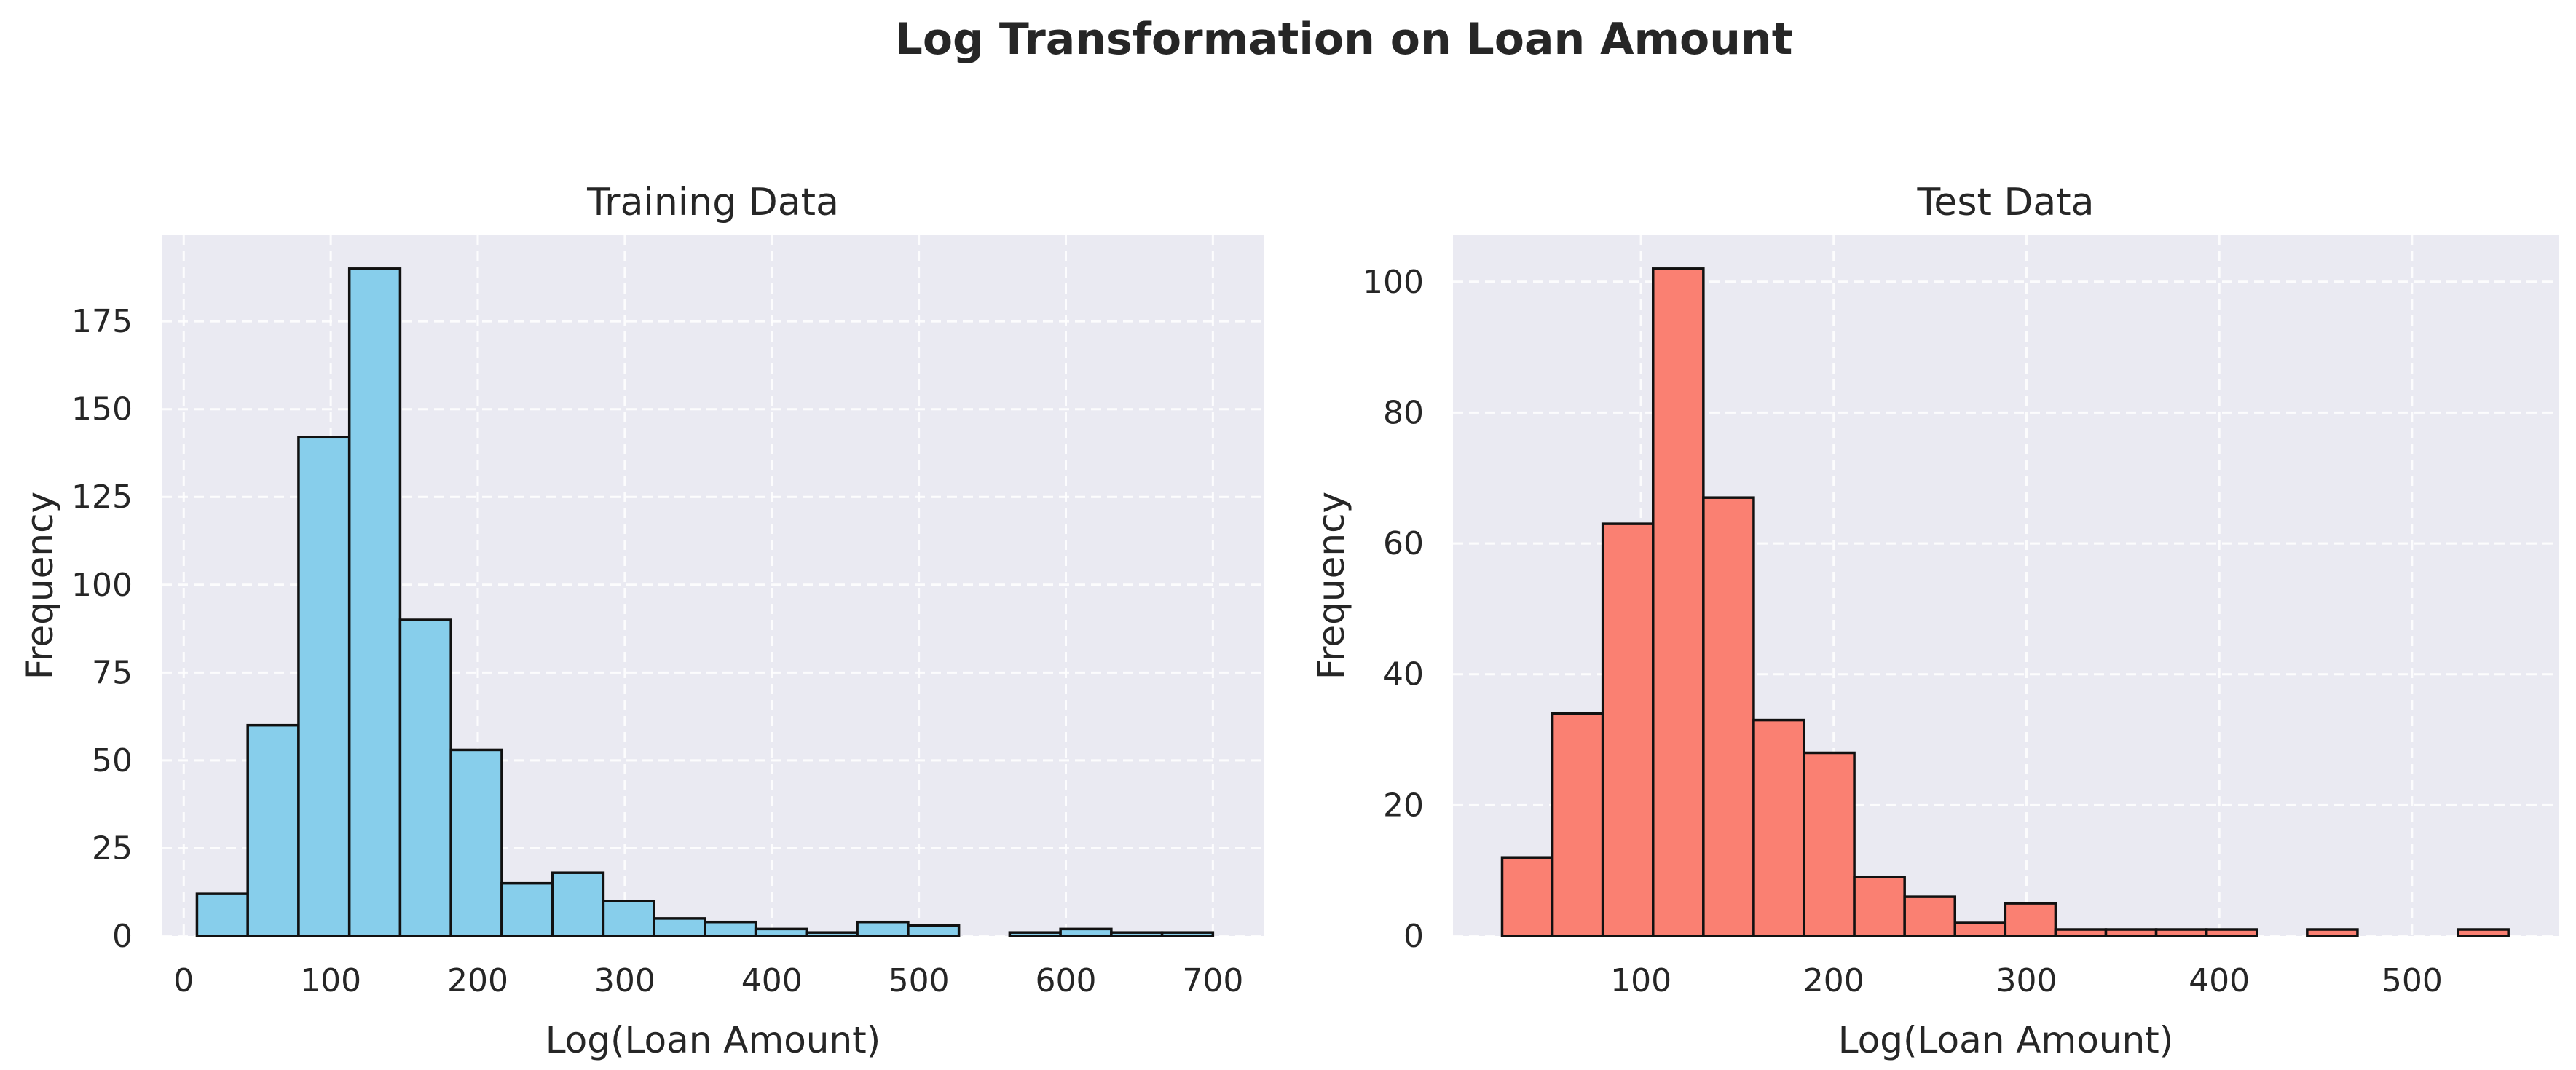  Describe the element at coordinates (1393, 609) in the screenshot. I see `y-ticks-test: 0 20 40 60 80 100` at that location.